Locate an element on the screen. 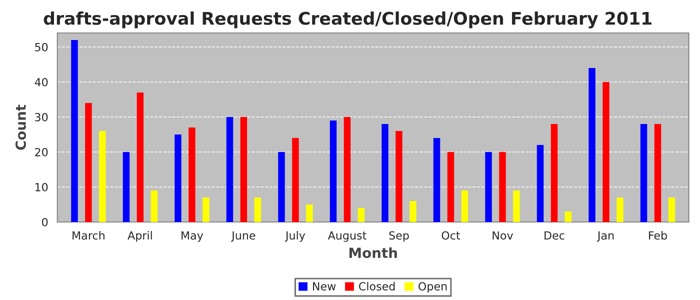 This screenshot has width=700, height=300. x-tick-label: Jan is located at coordinates (605, 236).